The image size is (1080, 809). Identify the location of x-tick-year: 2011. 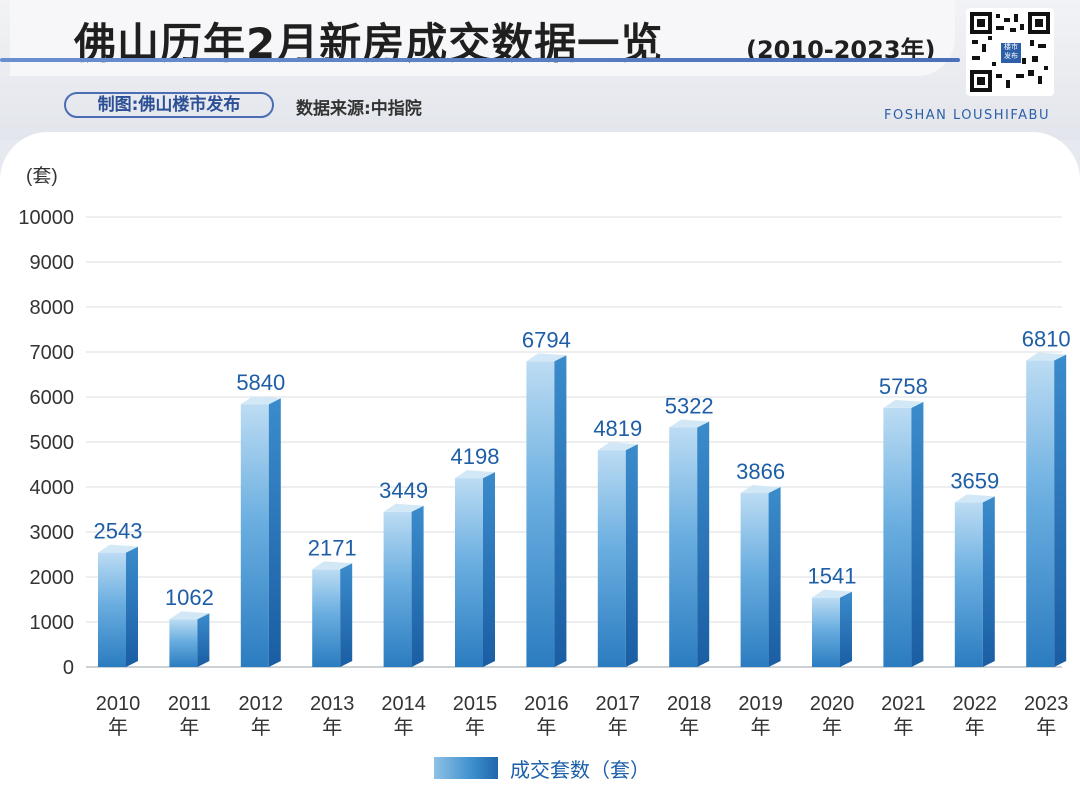
(189, 704).